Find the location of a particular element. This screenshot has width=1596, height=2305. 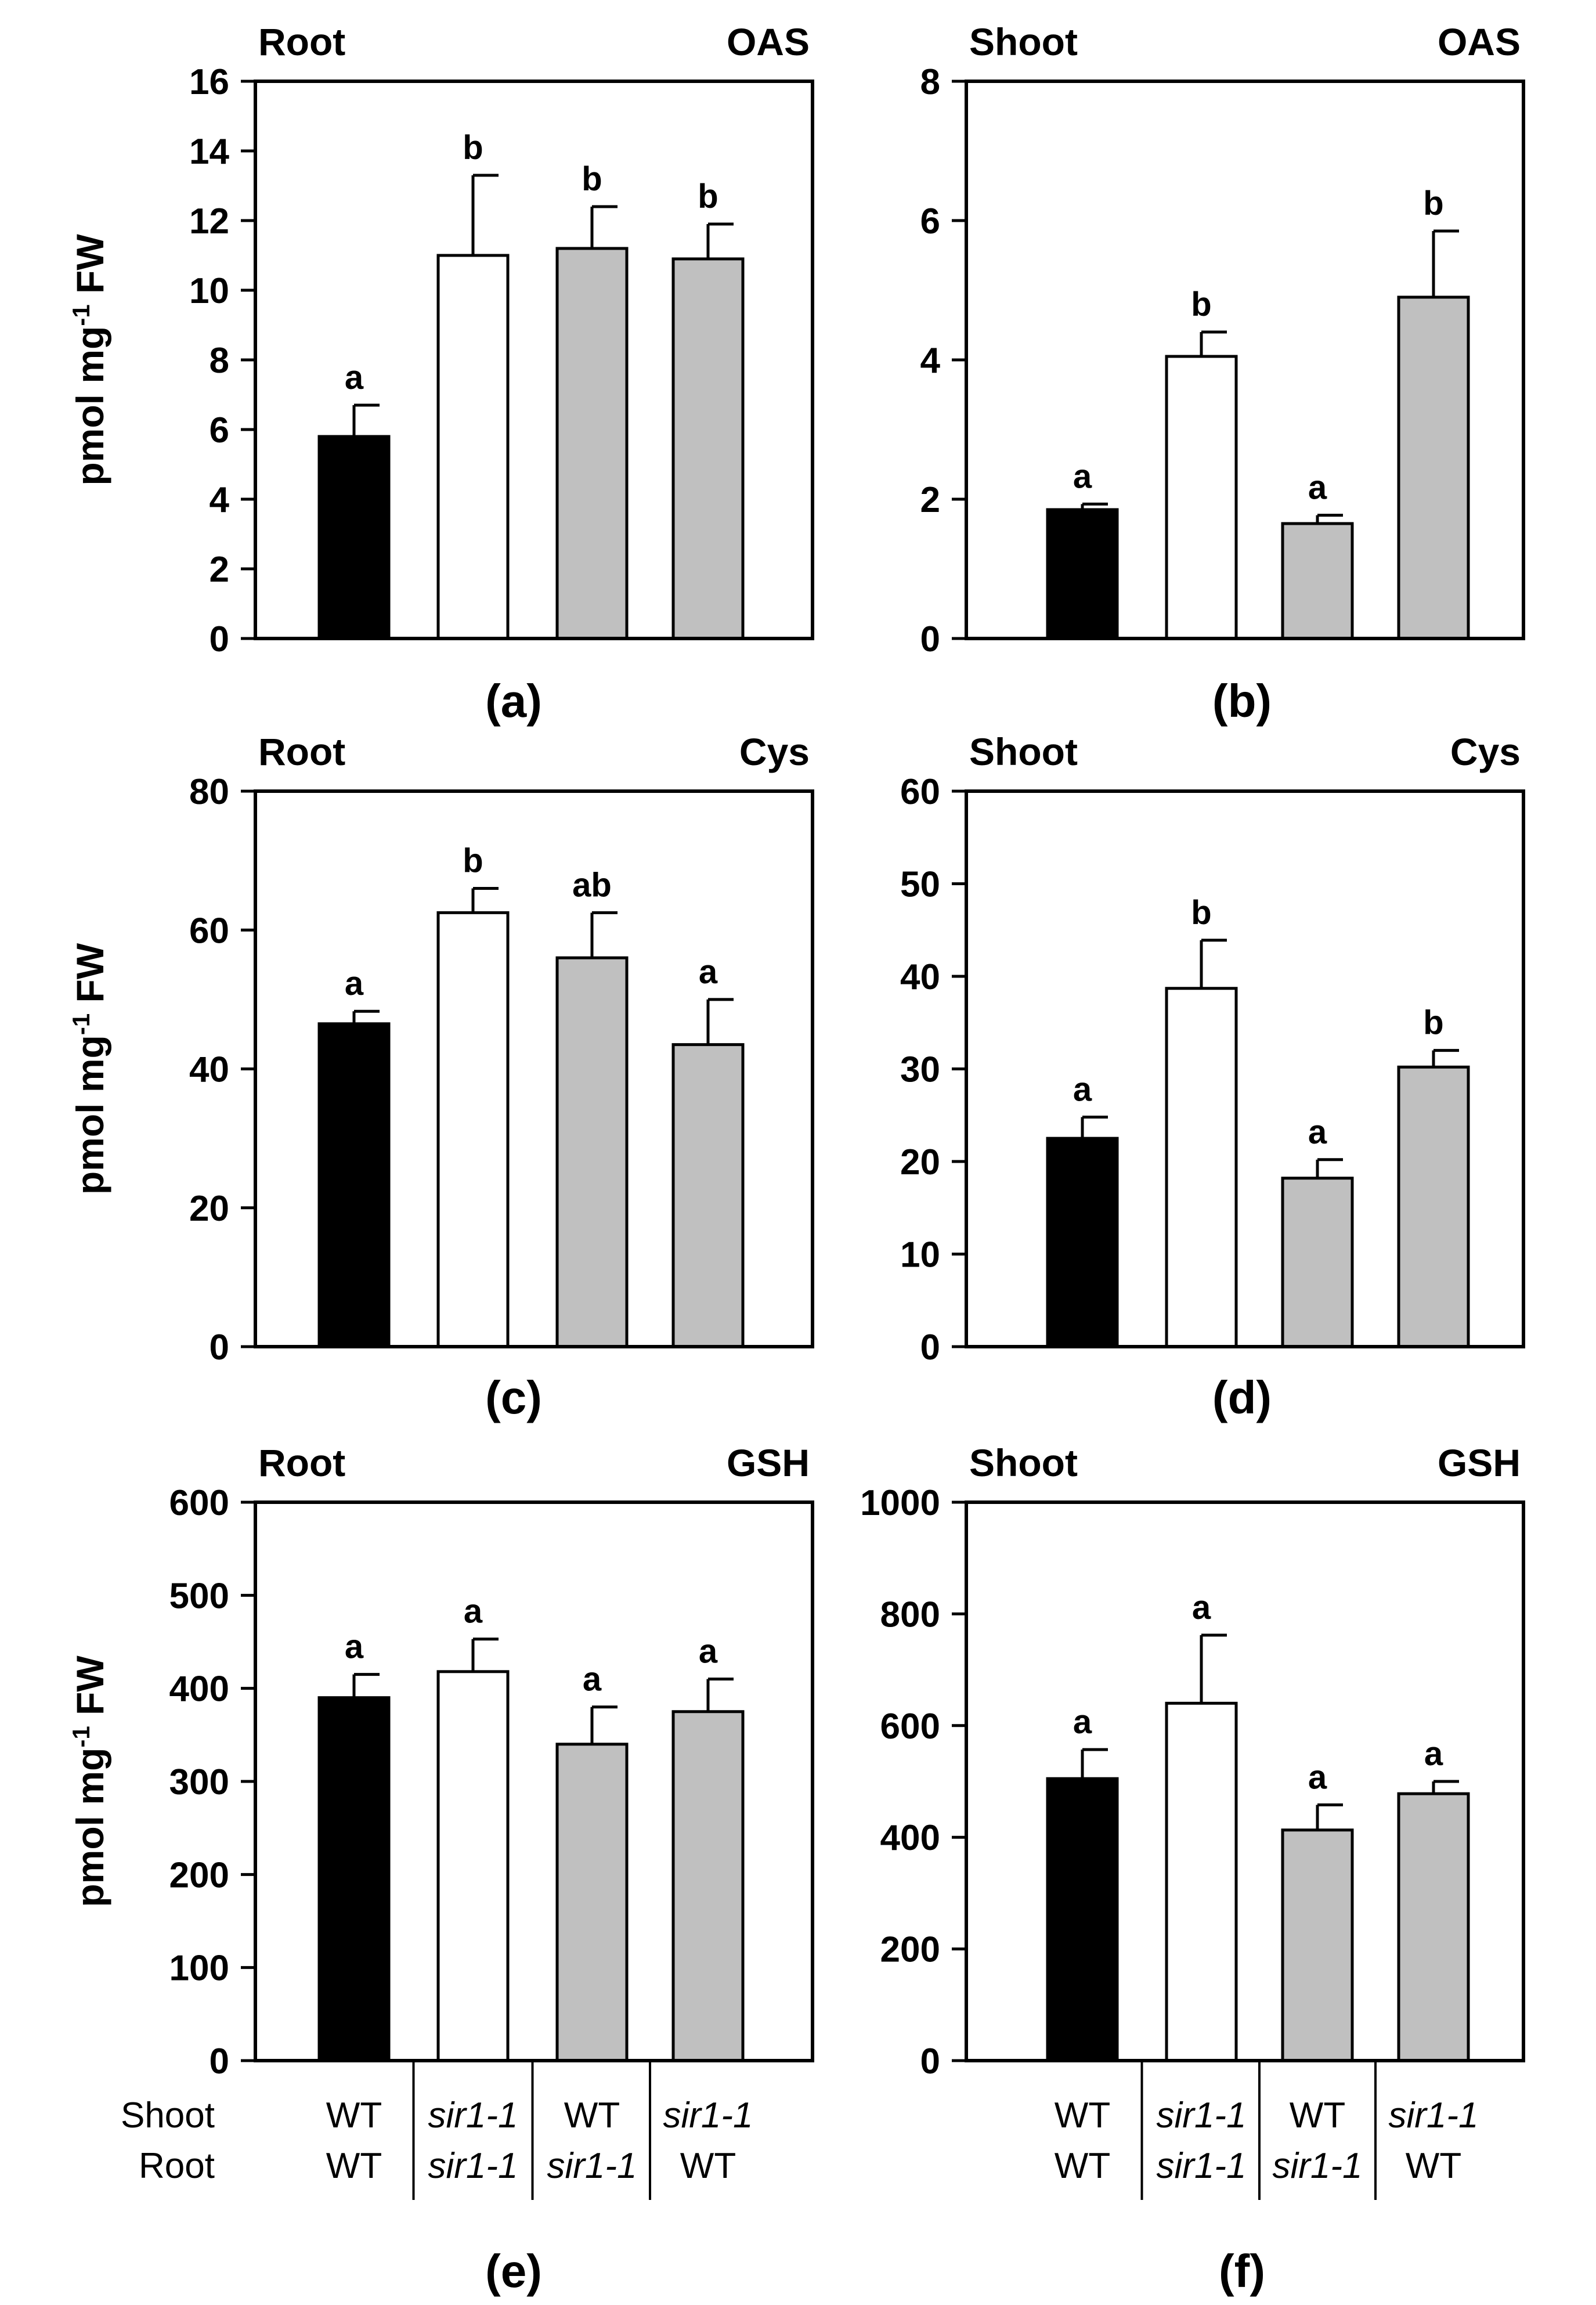

significance-letter: ab is located at coordinates (592, 885).